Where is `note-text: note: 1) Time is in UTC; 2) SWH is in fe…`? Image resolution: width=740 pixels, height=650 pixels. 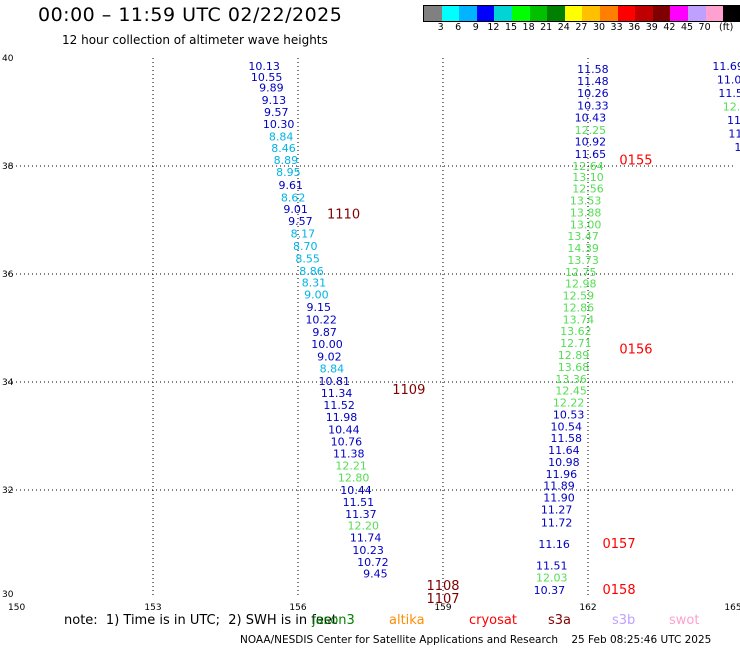 note-text: note: 1) Time is in UTC; 2) SWH is in fe… is located at coordinates (200, 620).